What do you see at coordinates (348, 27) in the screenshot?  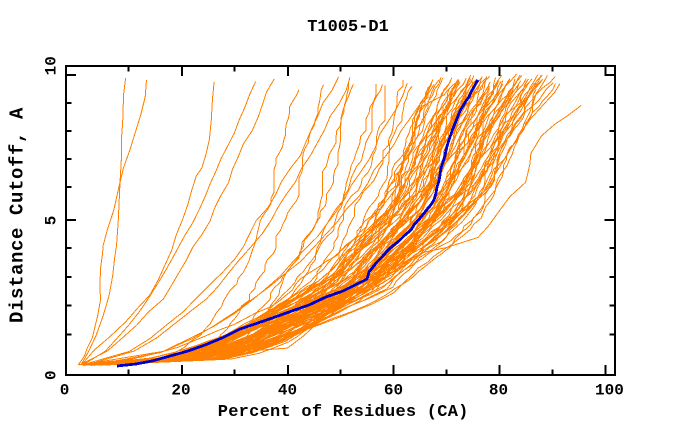 I see `svg-text: T1005-D1` at bounding box center [348, 27].